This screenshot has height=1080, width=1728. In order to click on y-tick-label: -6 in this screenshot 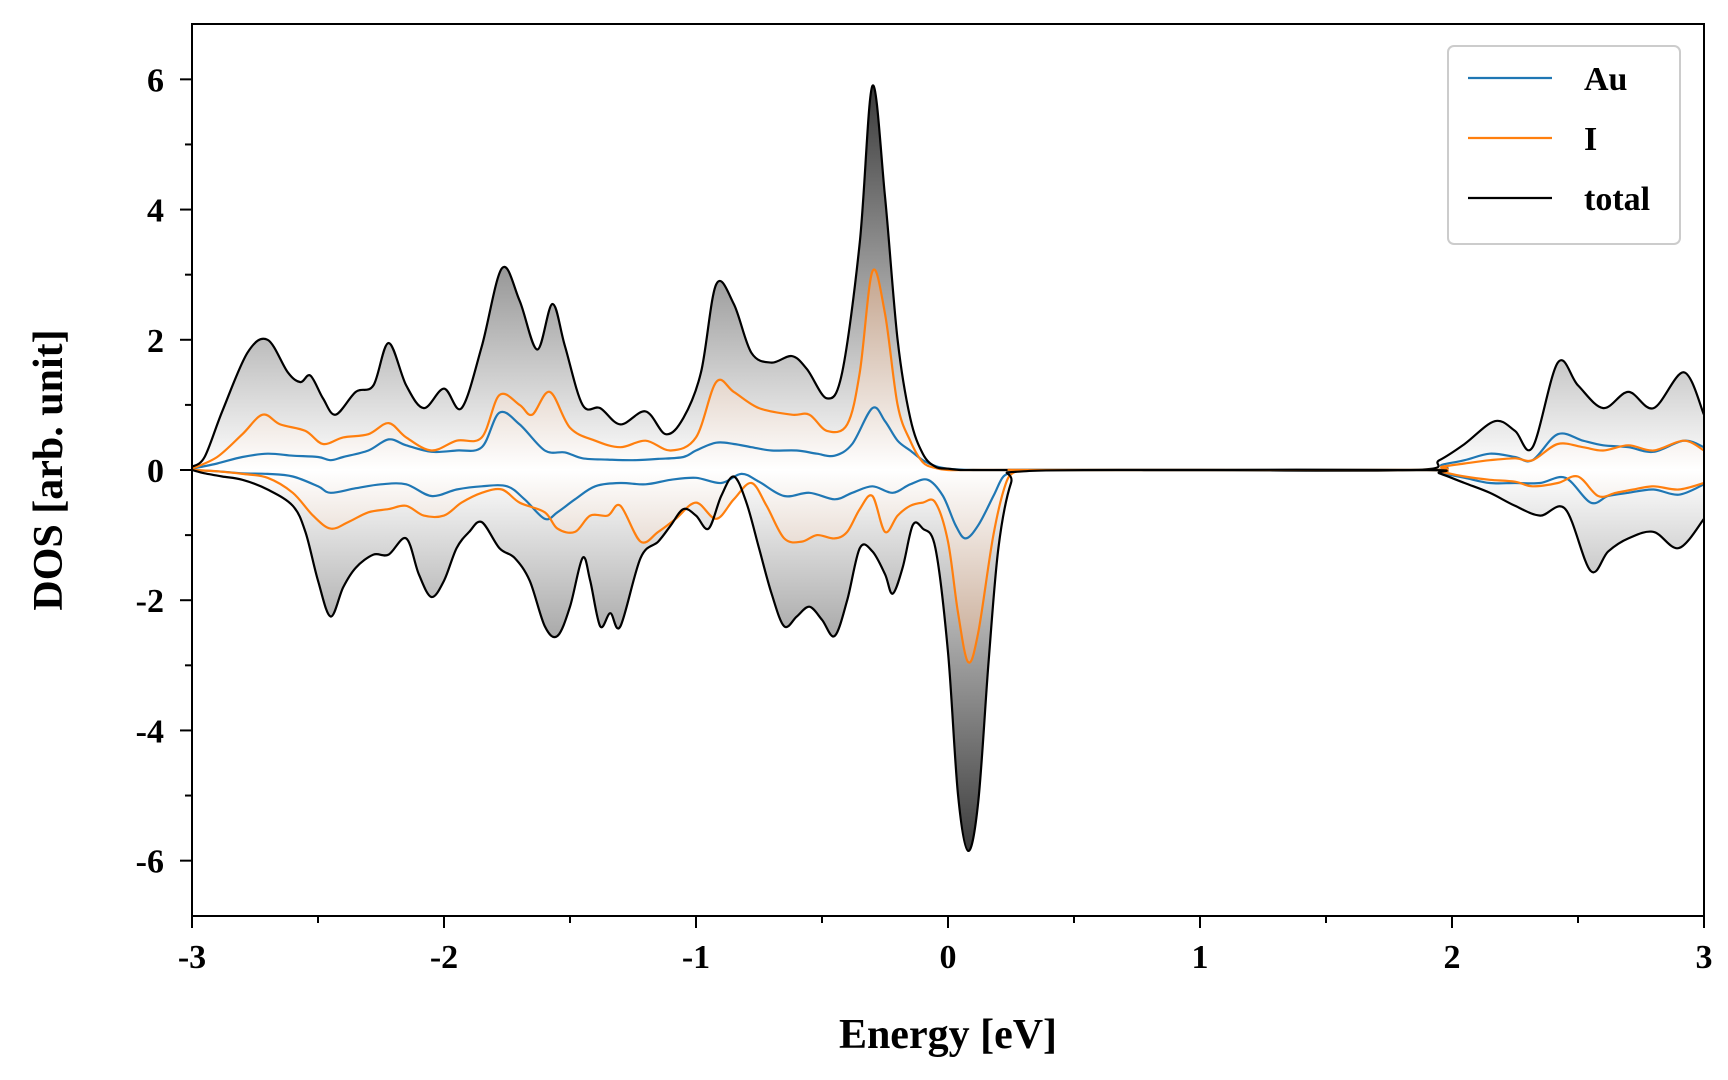, I will do `click(150, 862)`.